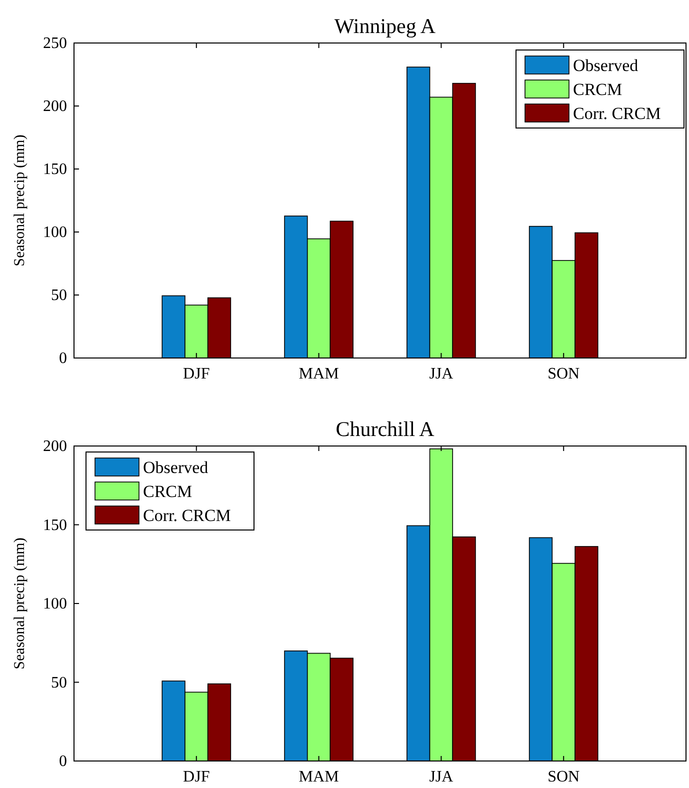 The width and height of the screenshot is (689, 788). What do you see at coordinates (386, 429) in the screenshot?
I see `chart-title: Churchill A` at bounding box center [386, 429].